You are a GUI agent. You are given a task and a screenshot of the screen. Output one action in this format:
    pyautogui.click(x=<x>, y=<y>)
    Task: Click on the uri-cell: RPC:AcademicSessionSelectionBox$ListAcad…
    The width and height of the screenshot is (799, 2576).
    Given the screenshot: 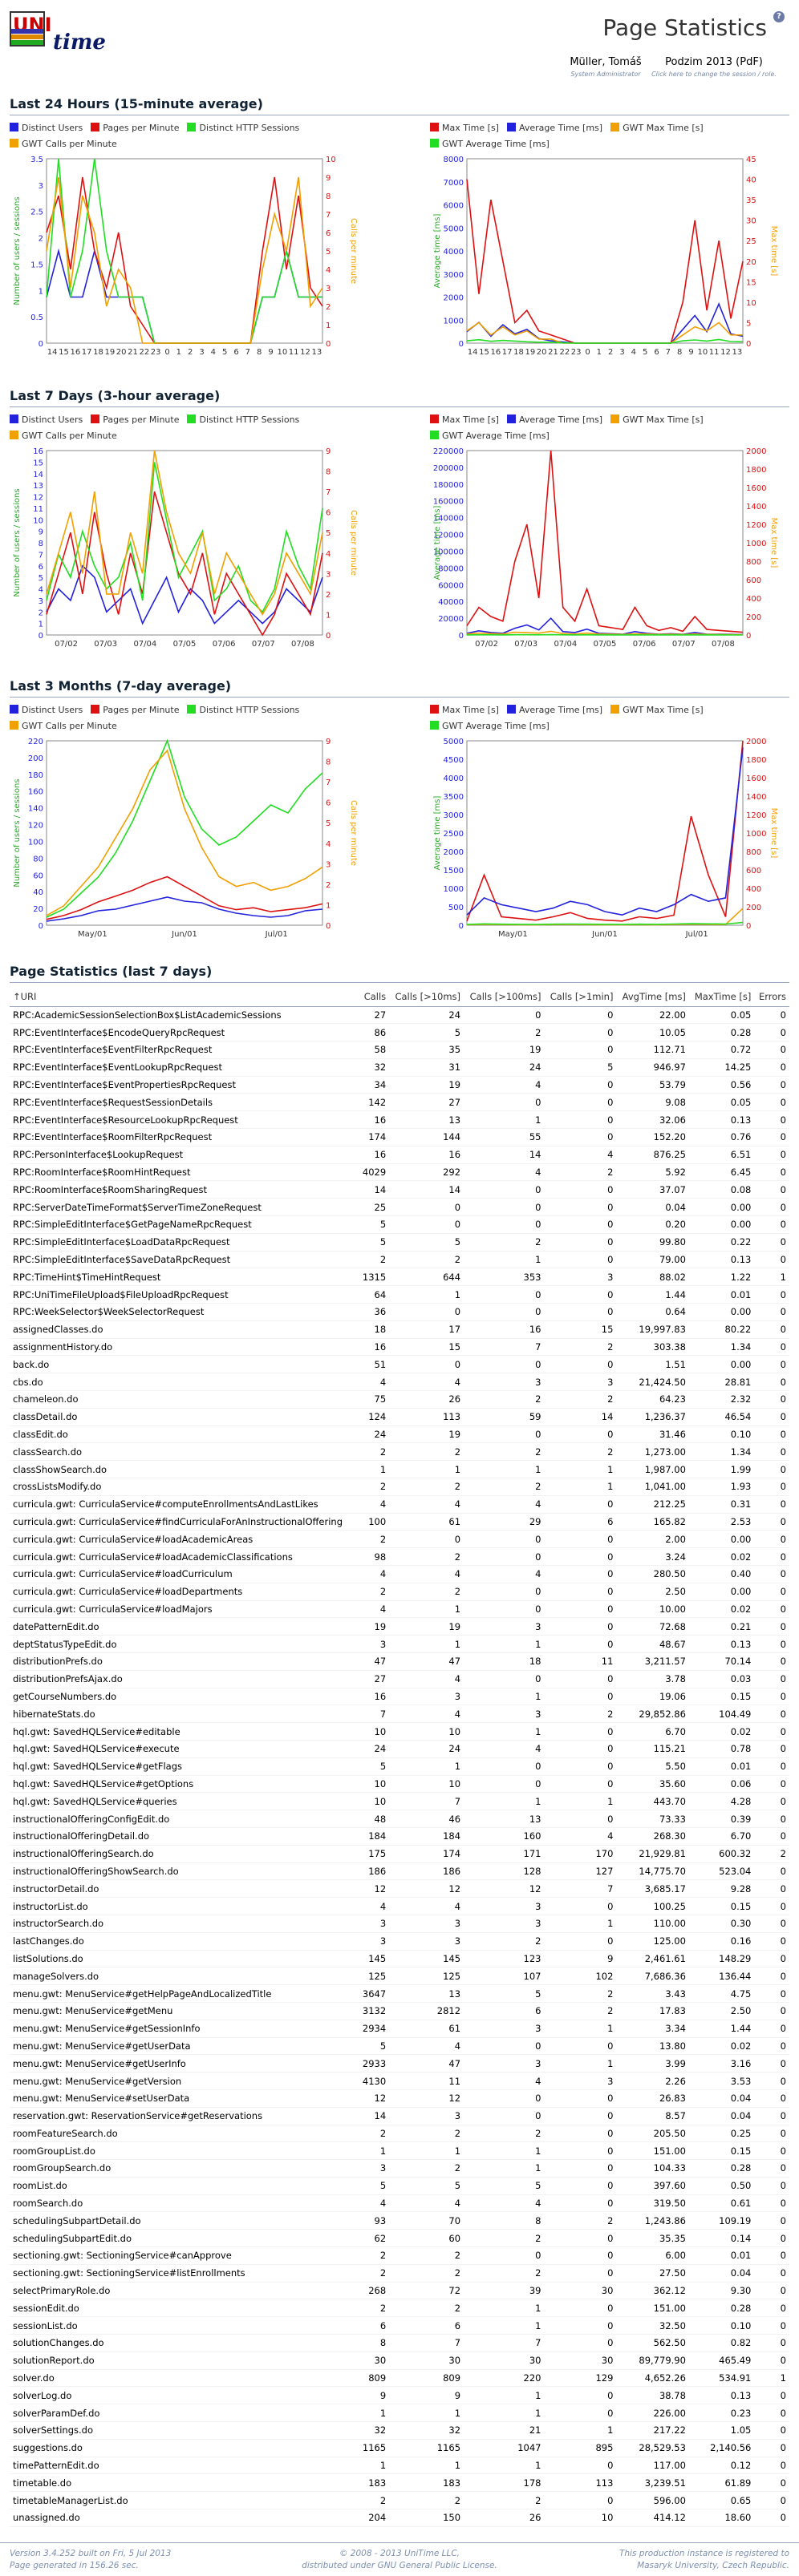 What is the action you would take?
    pyautogui.click(x=184, y=1015)
    